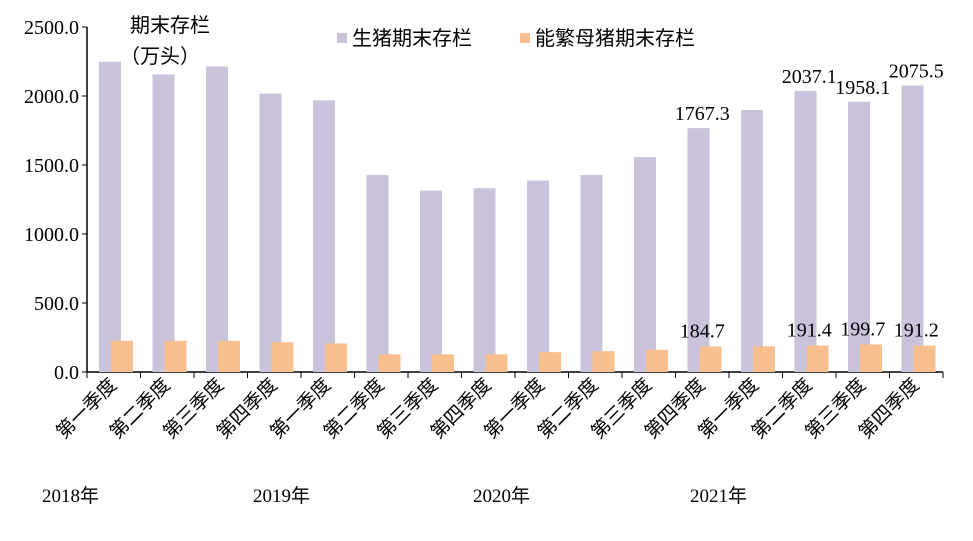 This screenshot has width=973, height=541. I want to click on data-label: 2037.1, so click(809, 77).